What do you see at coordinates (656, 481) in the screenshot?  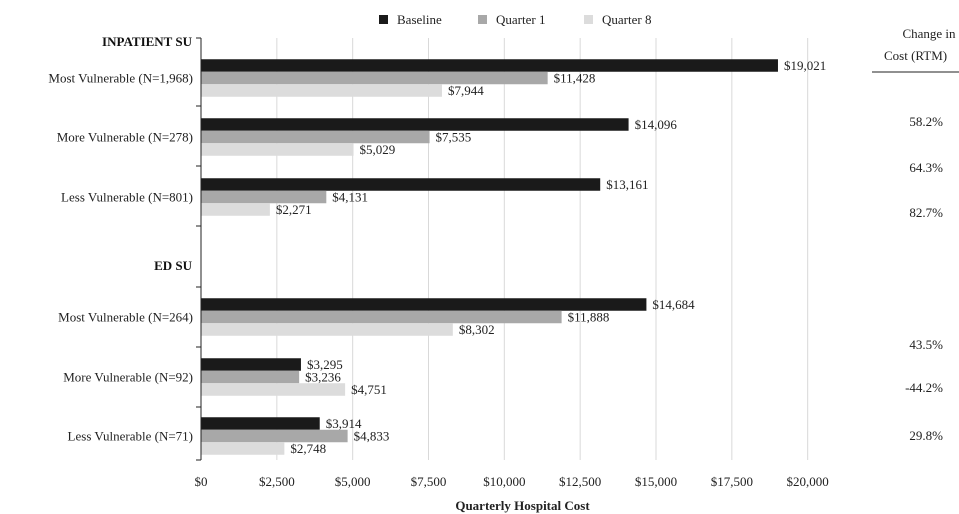 I see `x-tick-label: $15,000` at bounding box center [656, 481].